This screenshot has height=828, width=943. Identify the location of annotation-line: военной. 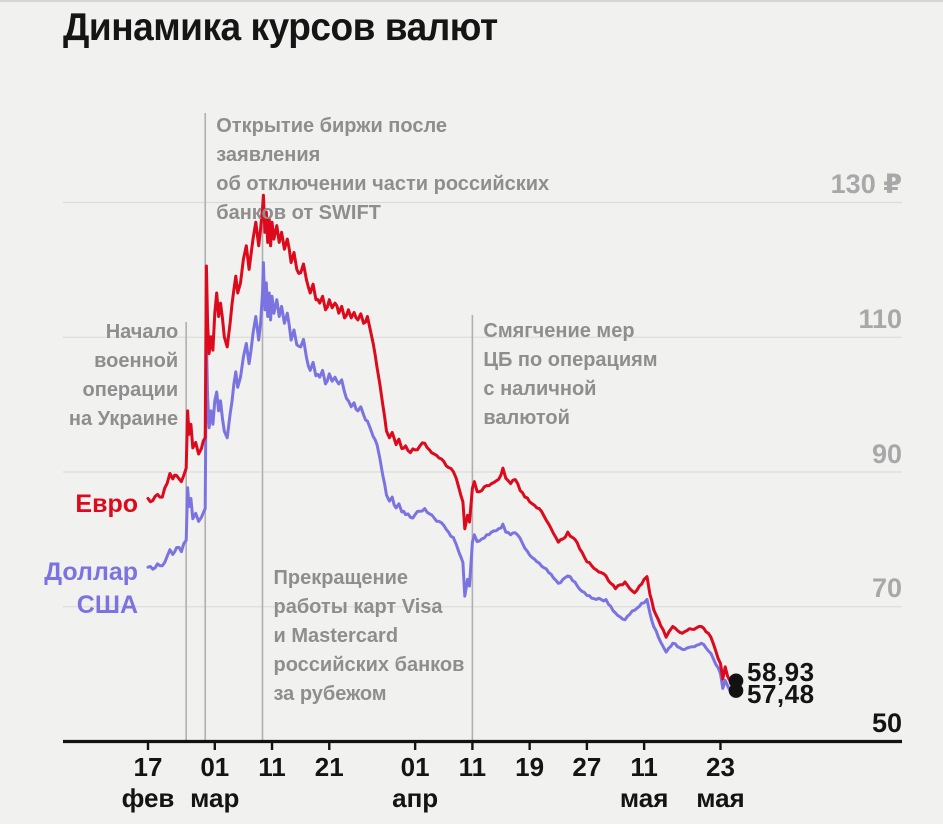
(136, 361).